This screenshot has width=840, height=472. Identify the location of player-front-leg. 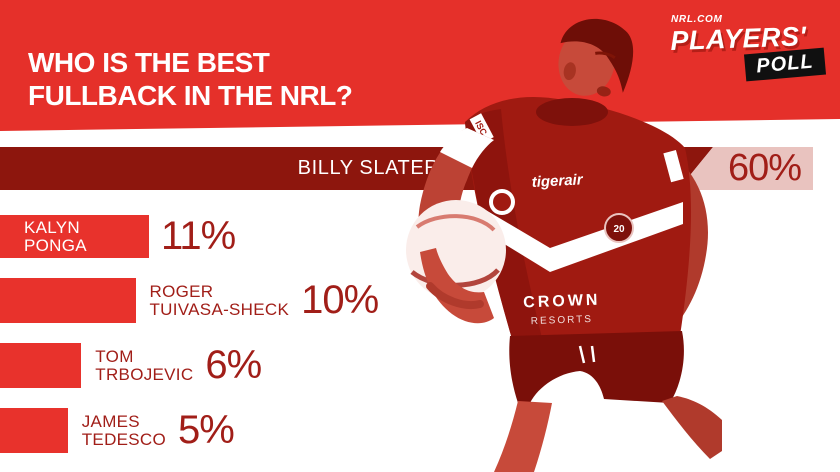
(523, 436).